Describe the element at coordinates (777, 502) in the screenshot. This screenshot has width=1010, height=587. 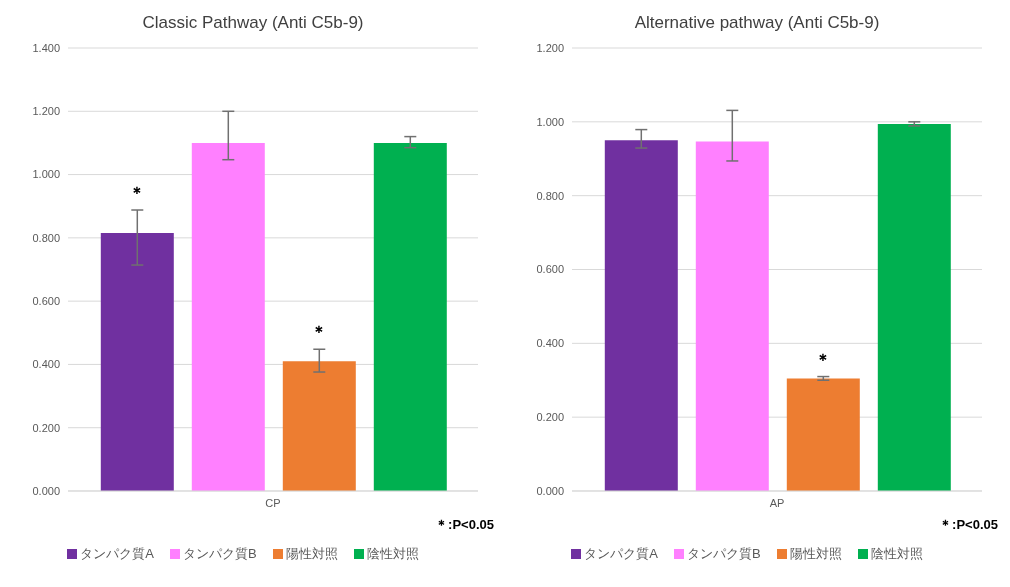
I see `x-tick-label: AP` at that location.